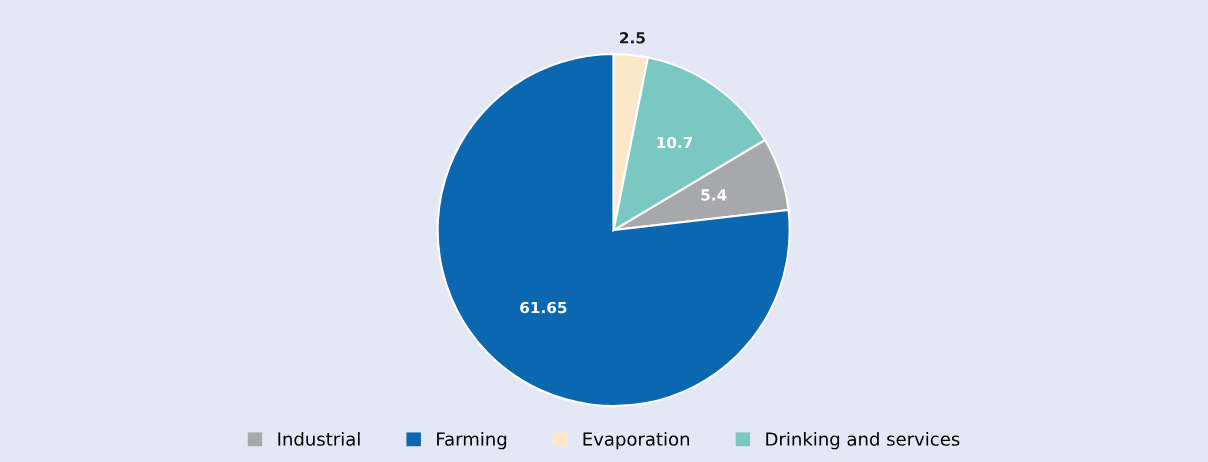 This screenshot has width=1208, height=462. Describe the element at coordinates (863, 440) in the screenshot. I see `legend-label: Drinking and services` at that location.